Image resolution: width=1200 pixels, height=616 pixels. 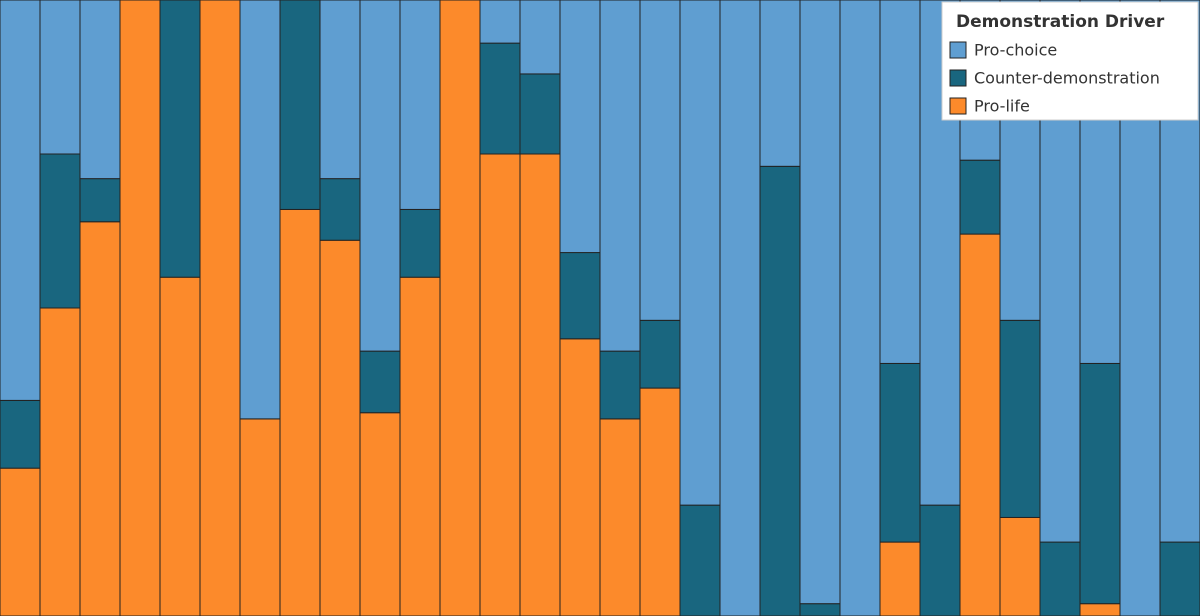 What do you see at coordinates (1002, 106) in the screenshot?
I see `legend-label: Pro-life` at bounding box center [1002, 106].